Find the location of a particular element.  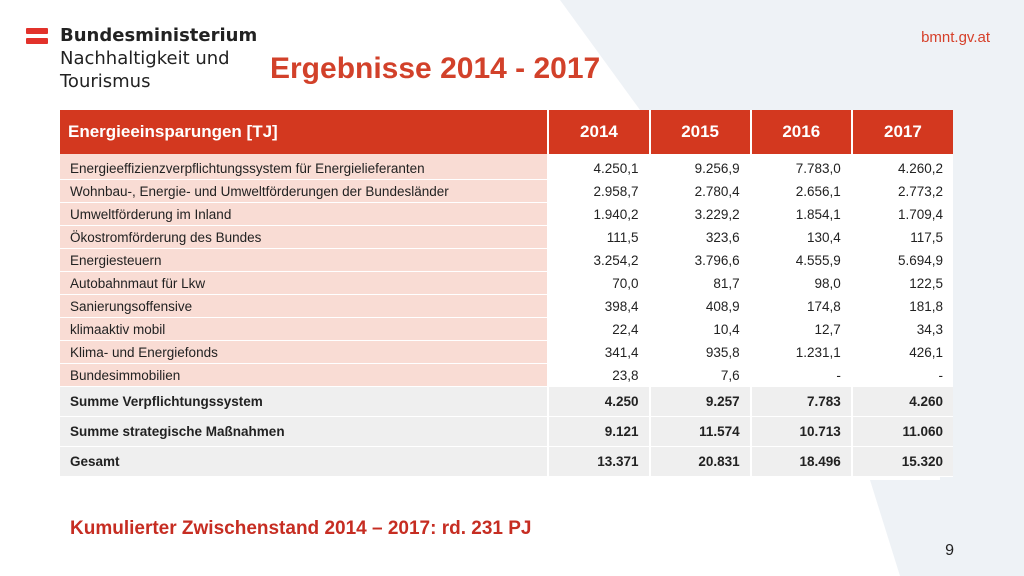

cell-value: 4.260 is located at coordinates (902, 401).